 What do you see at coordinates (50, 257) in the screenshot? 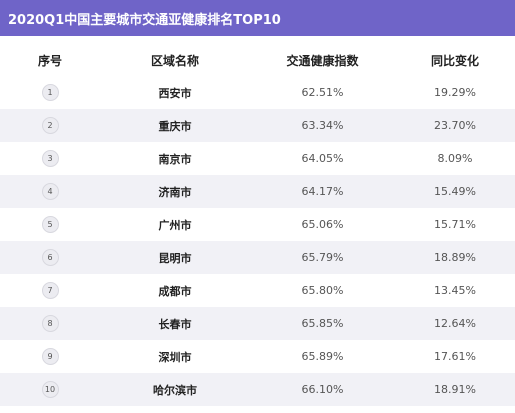
I see `rank-badge: 6` at bounding box center [50, 257].